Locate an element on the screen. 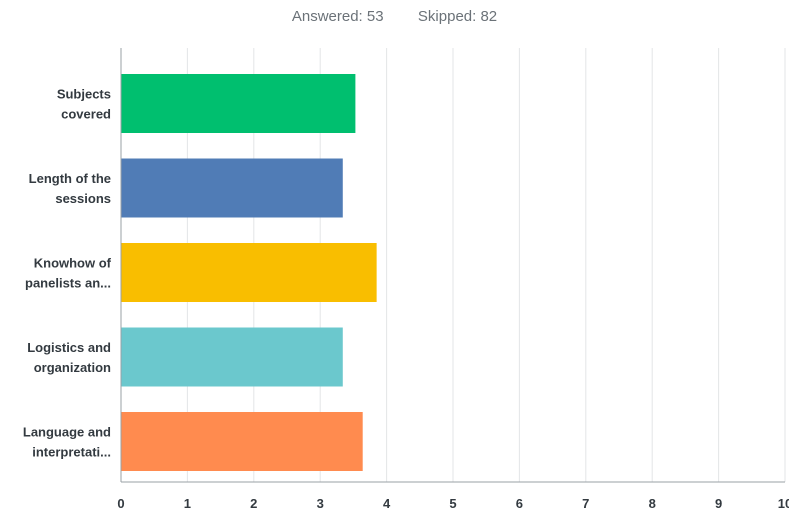 This screenshot has width=789, height=516. x-tick-label: 5 is located at coordinates (452, 503).